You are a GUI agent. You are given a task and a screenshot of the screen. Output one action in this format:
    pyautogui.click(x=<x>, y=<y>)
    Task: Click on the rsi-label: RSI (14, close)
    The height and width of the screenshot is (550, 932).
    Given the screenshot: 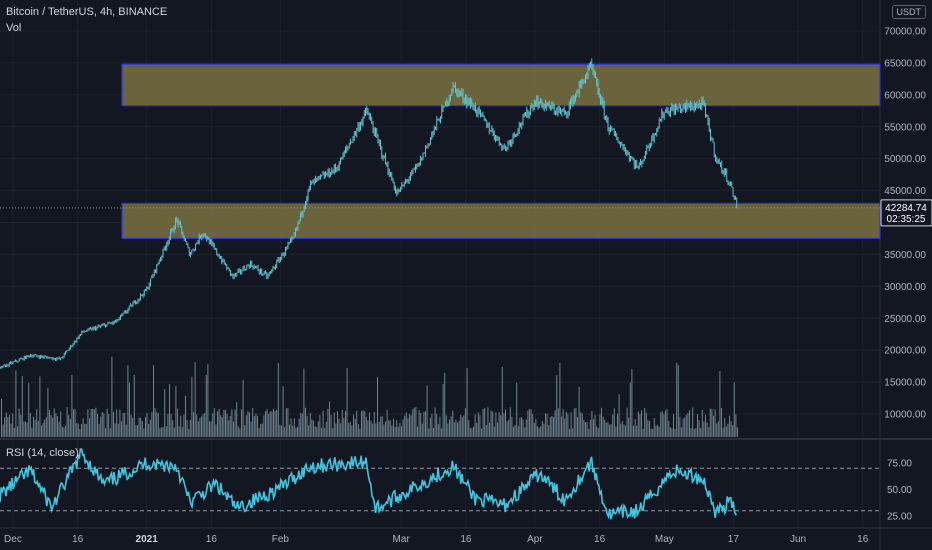 What is the action you would take?
    pyautogui.click(x=42, y=453)
    